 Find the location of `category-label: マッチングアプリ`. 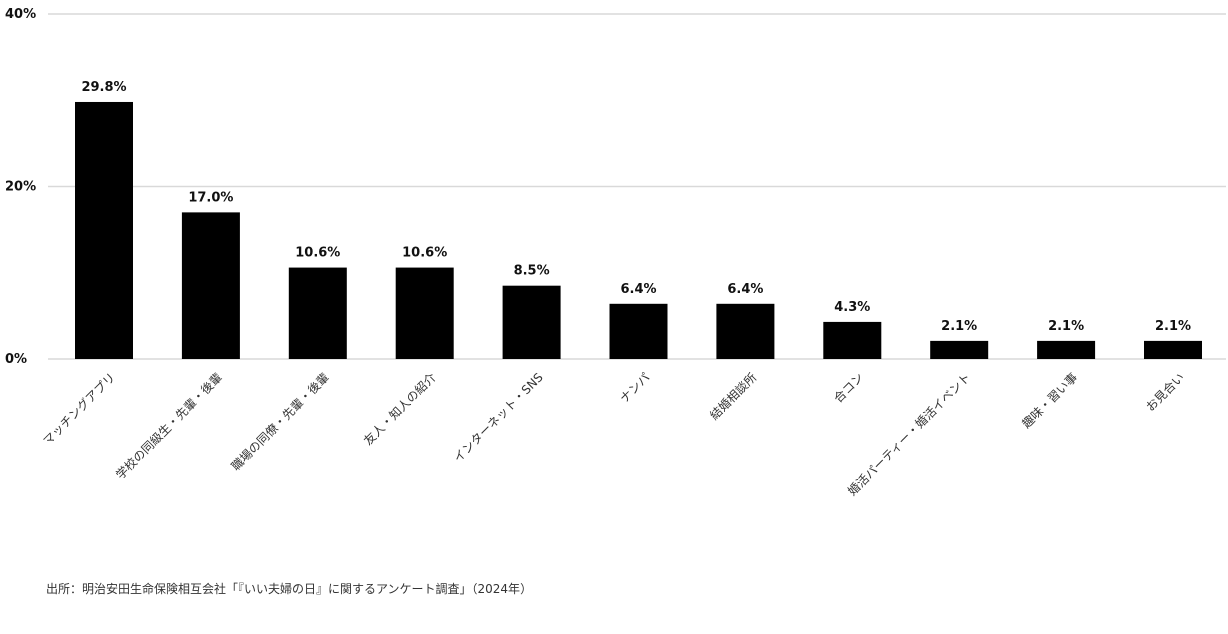

category-label: マッチングアプリ is located at coordinates (79, 409).